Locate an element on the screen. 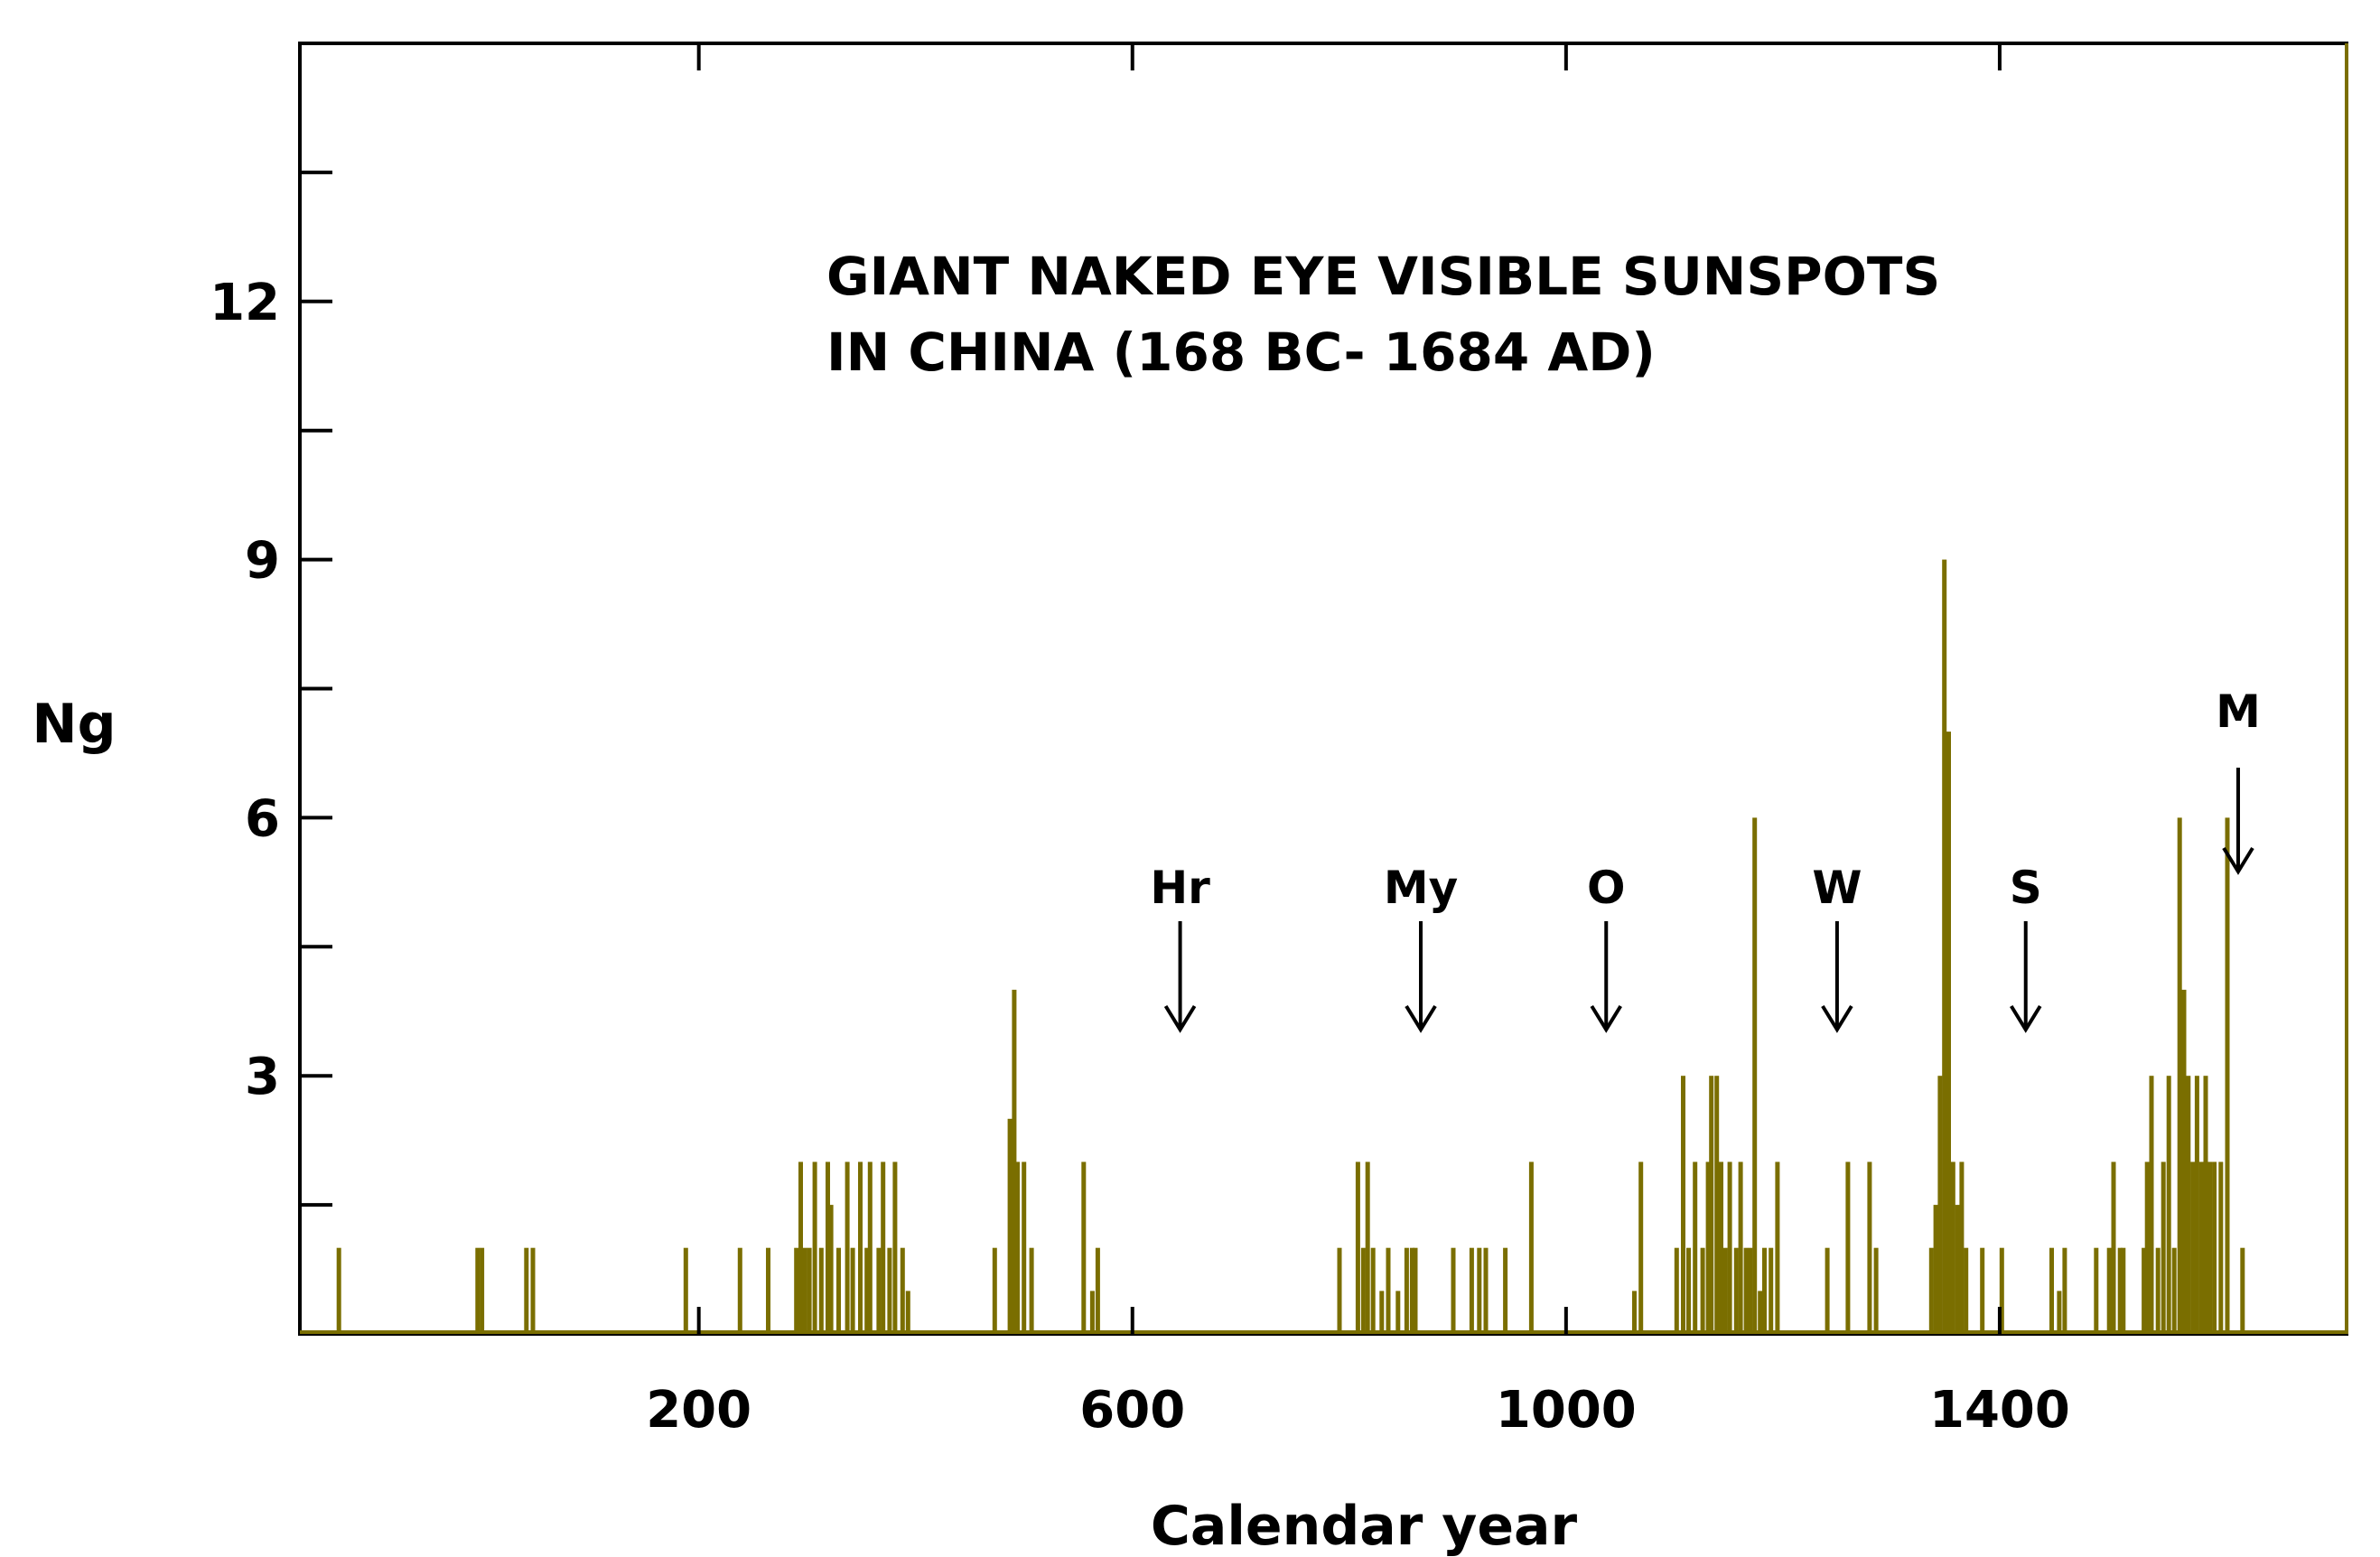 The width and height of the screenshot is (2380, 1557). y-tick-label: 6 is located at coordinates (262, 819).